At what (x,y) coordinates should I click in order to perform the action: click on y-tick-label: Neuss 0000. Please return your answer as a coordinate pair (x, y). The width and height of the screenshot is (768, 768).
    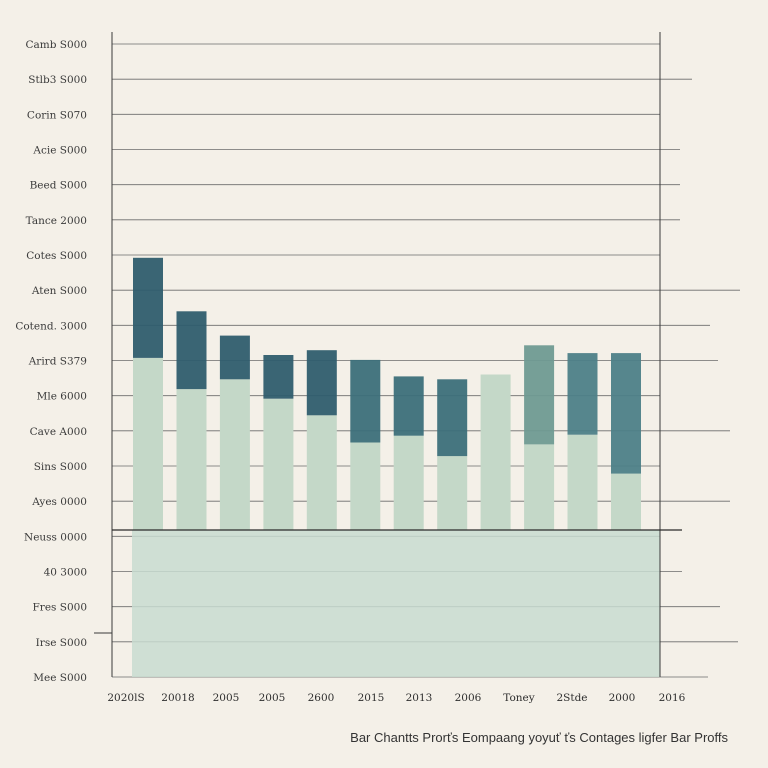
    Looking at the image, I should click on (55, 537).